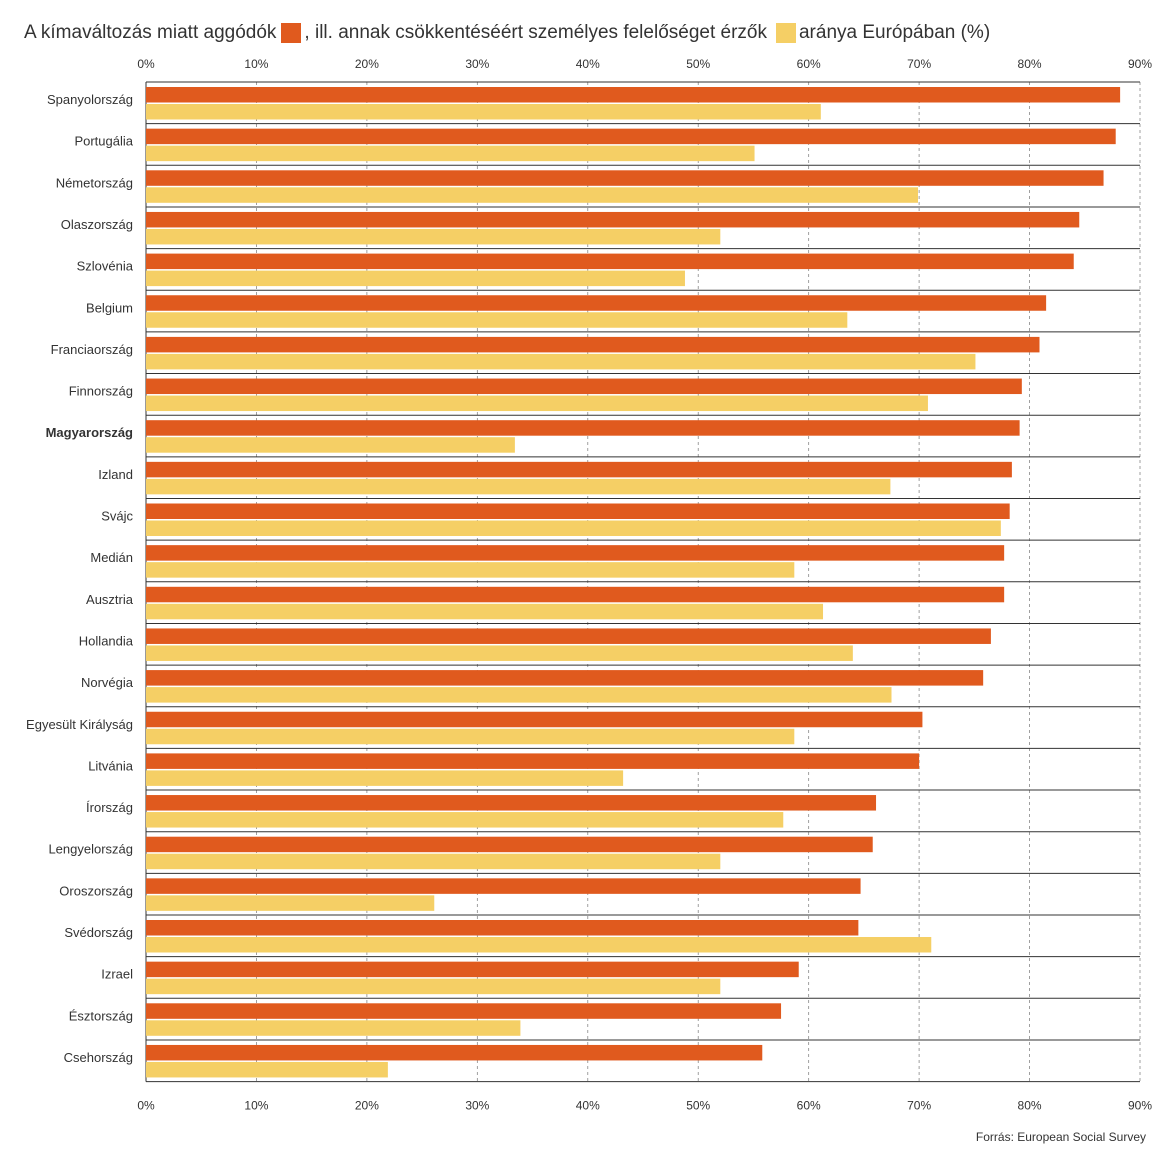 The image size is (1160, 1160). Describe the element at coordinates (90, 849) in the screenshot. I see `y-category-label: Lengyelország` at that location.